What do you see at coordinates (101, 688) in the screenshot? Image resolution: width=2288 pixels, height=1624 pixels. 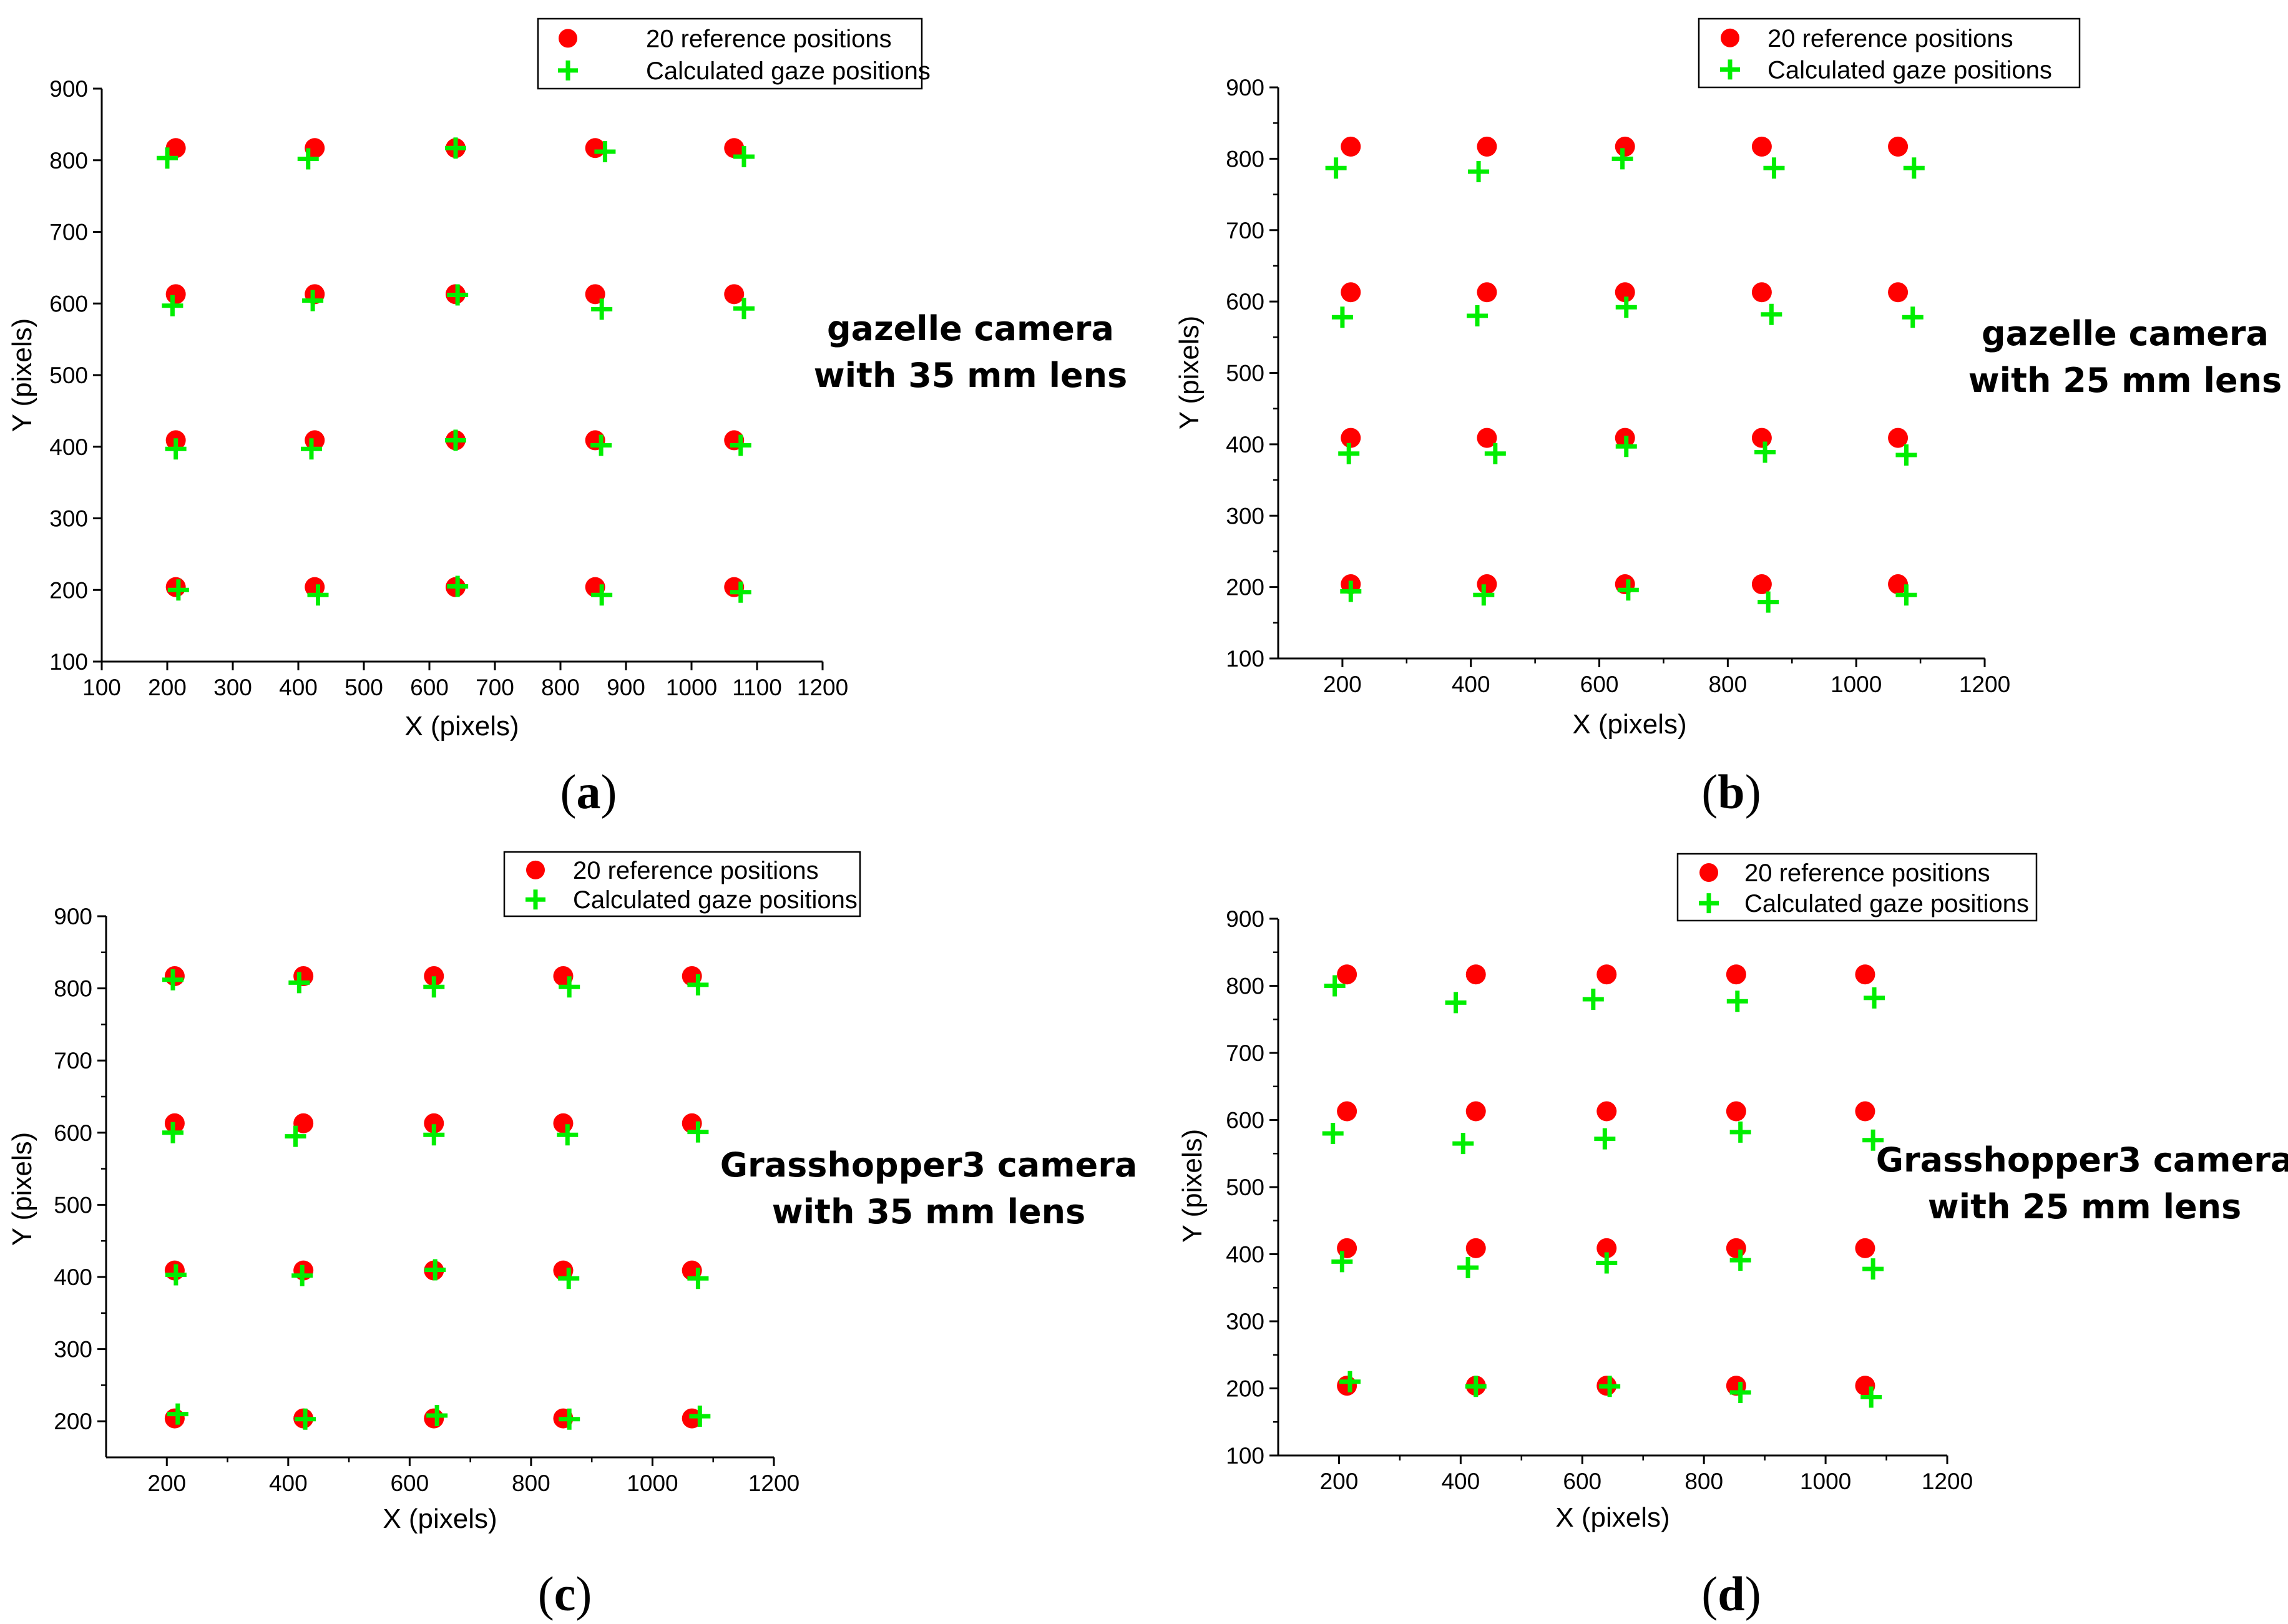 I see `x-tick-label: 100` at bounding box center [101, 688].